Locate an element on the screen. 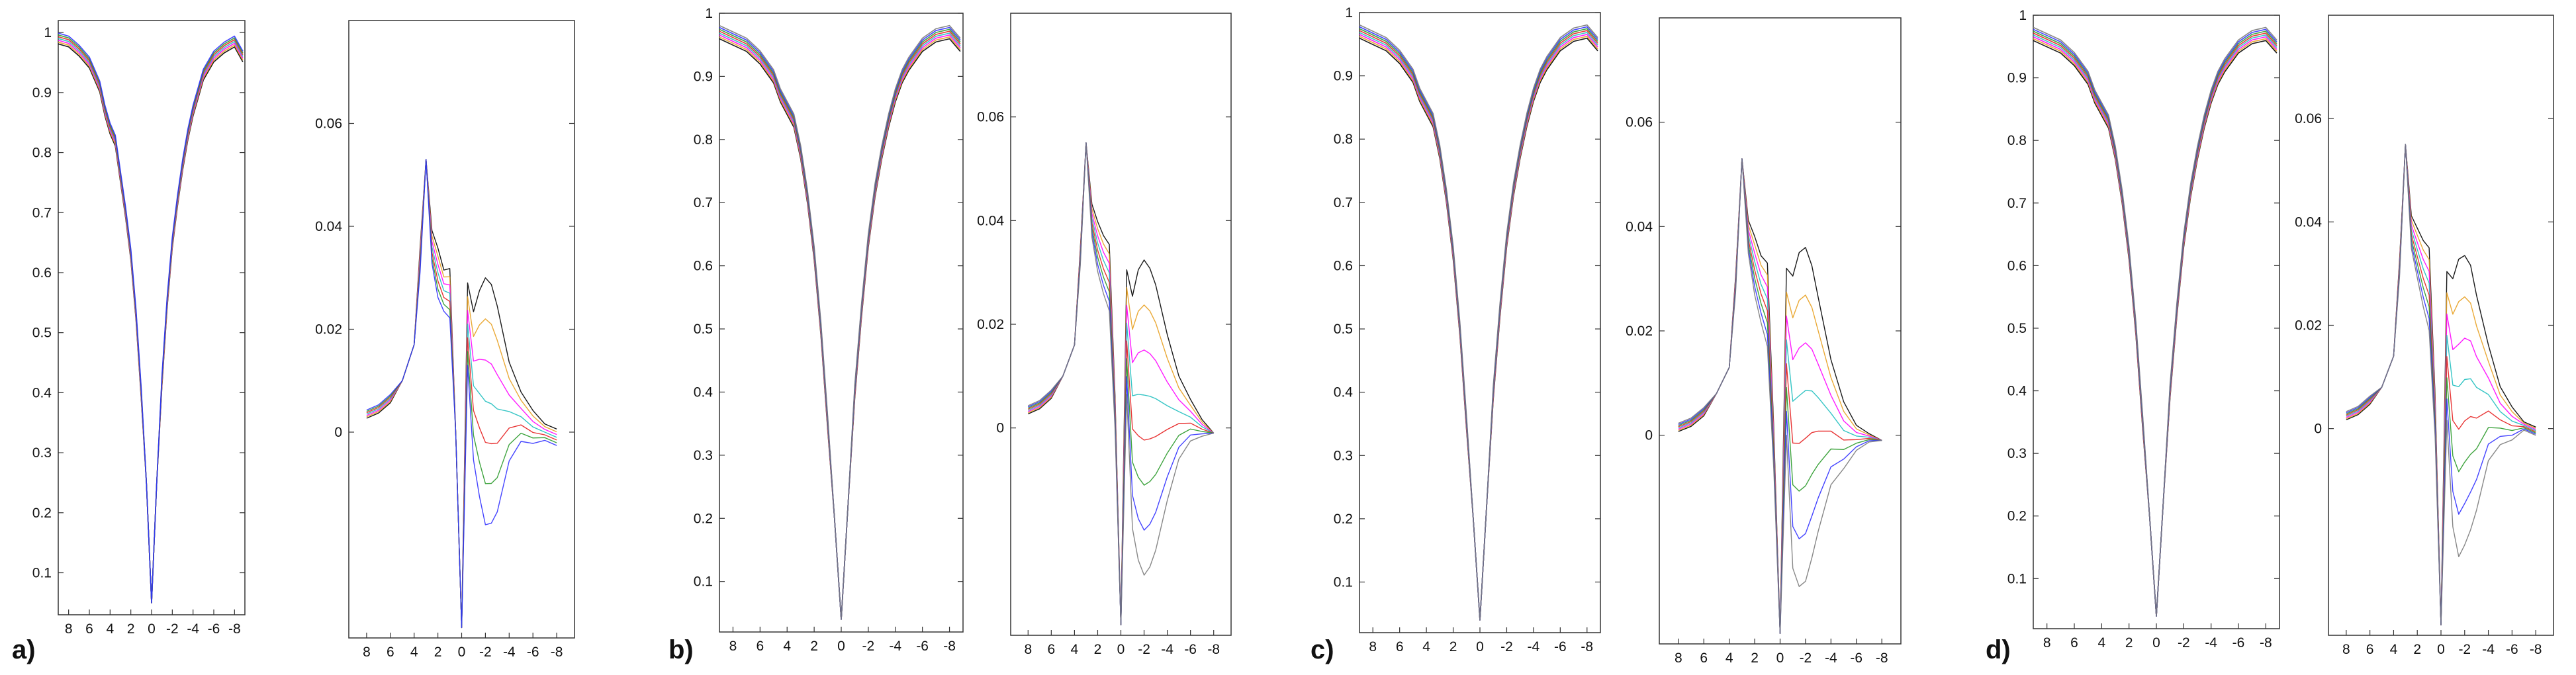  profile-ytick-label: 0.3 is located at coordinates (2017, 453).